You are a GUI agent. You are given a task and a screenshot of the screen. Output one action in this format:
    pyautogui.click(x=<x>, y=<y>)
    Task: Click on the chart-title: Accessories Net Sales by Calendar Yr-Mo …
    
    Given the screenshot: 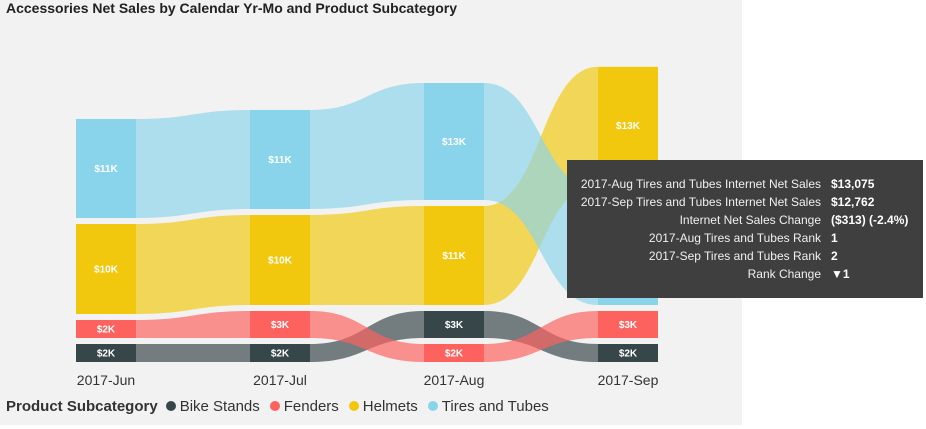 What is the action you would take?
    pyautogui.click(x=232, y=8)
    